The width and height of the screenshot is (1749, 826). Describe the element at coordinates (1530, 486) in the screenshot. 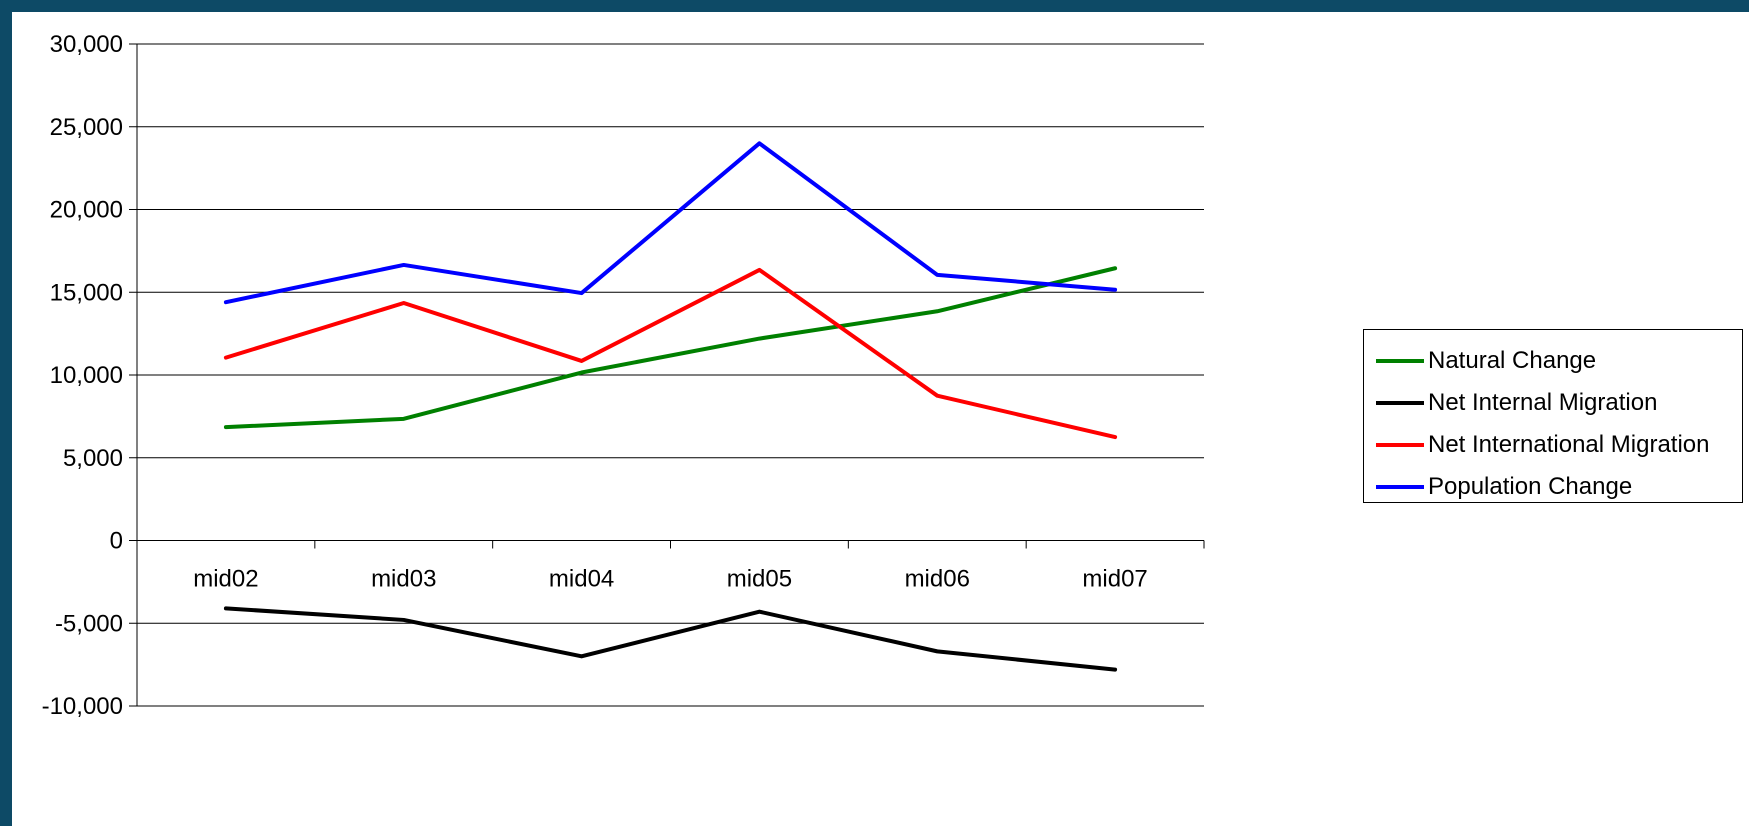

I see `legend-label: Population Change` at that location.